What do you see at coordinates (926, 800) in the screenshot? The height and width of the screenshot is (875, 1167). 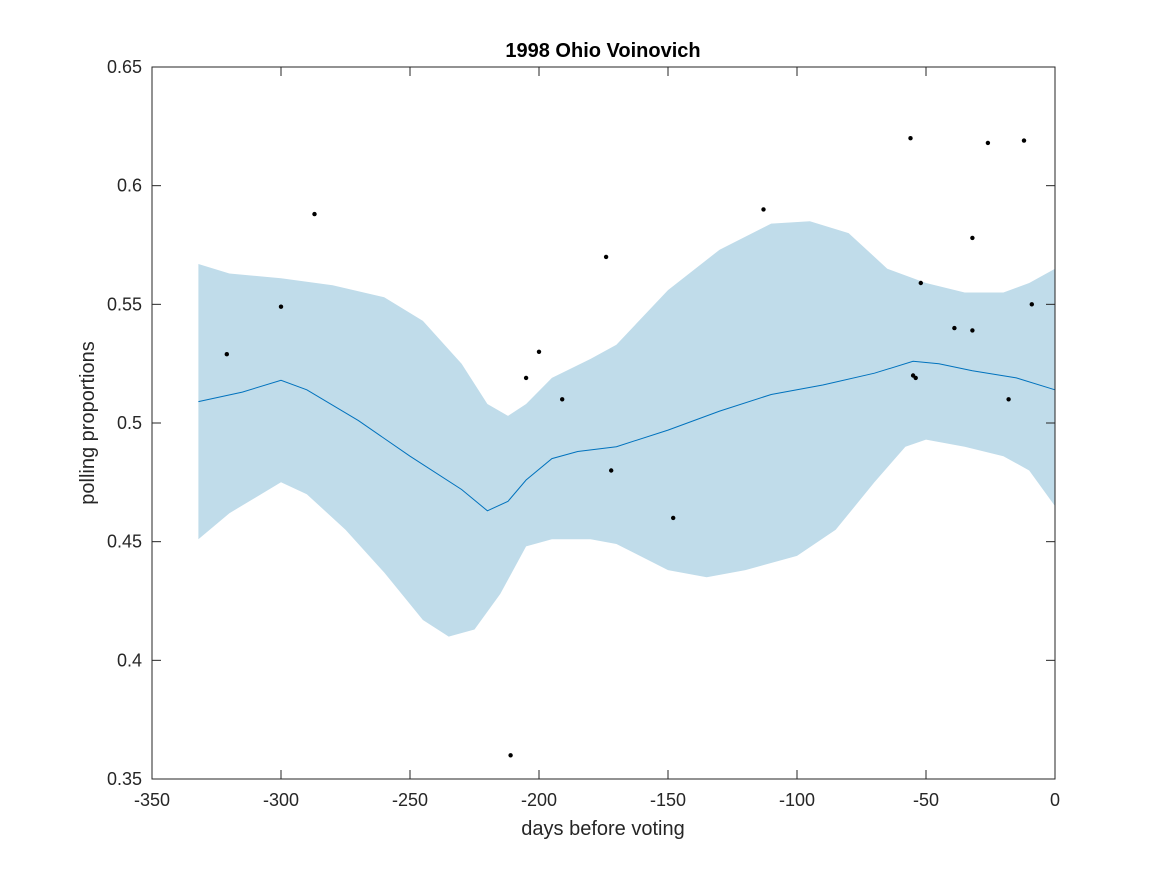 I see `x-tick-label: -50` at bounding box center [926, 800].